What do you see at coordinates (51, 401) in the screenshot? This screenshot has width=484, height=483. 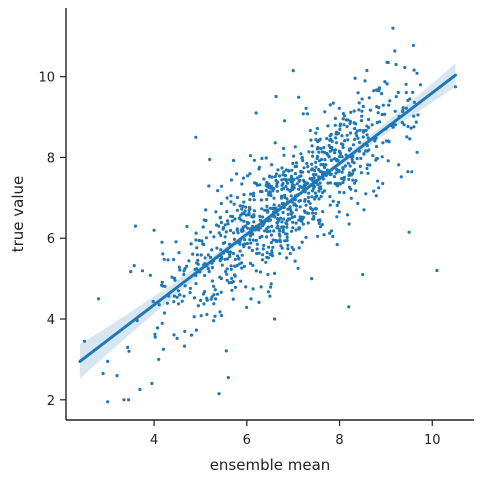 I see `y-tick-label: 2` at bounding box center [51, 401].